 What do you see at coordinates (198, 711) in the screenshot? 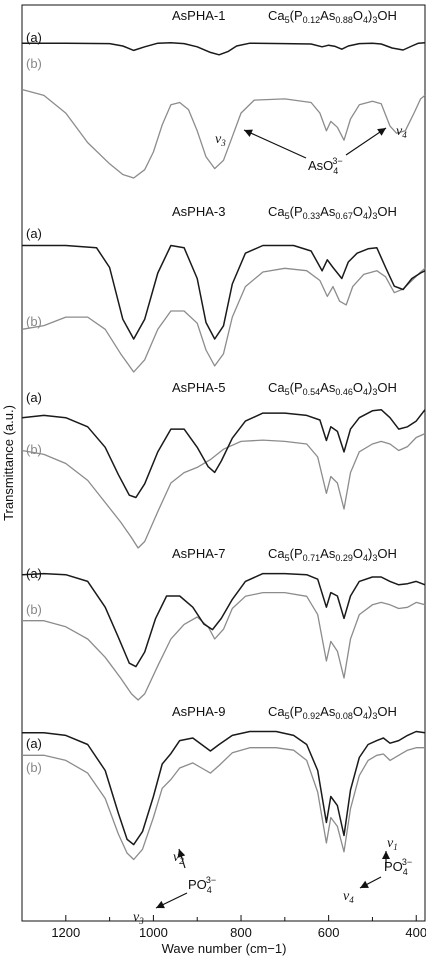
I see `sample-name: AsPHA-9` at bounding box center [198, 711].